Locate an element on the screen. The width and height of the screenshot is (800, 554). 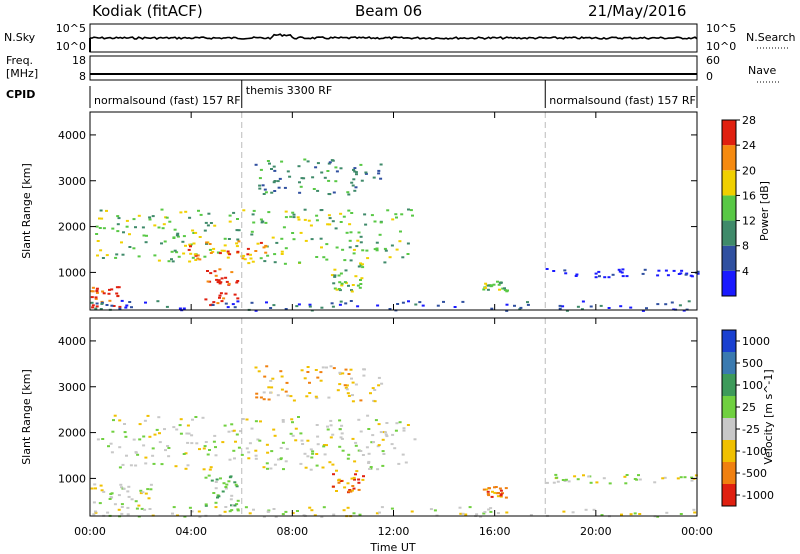
x-tick-label: 08:00 is located at coordinates (292, 531).